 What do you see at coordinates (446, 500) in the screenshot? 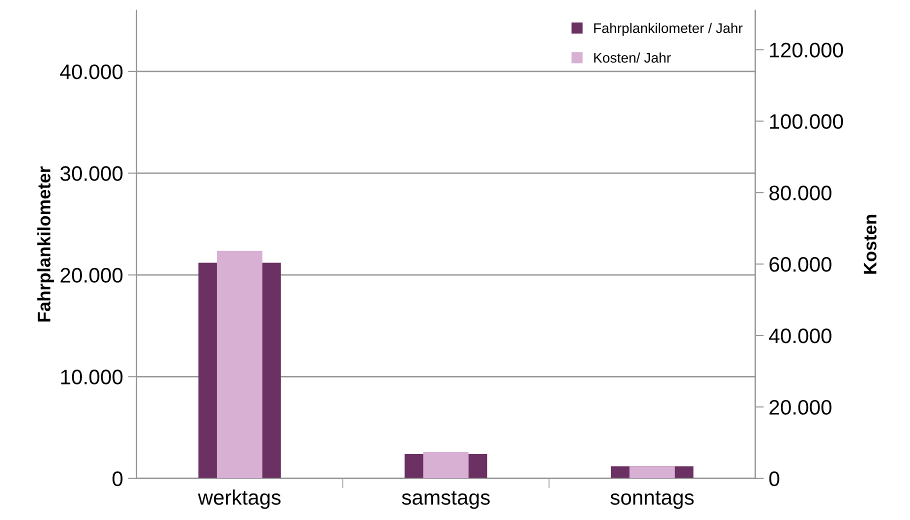
I see `x-tick-label: samstags` at bounding box center [446, 500].